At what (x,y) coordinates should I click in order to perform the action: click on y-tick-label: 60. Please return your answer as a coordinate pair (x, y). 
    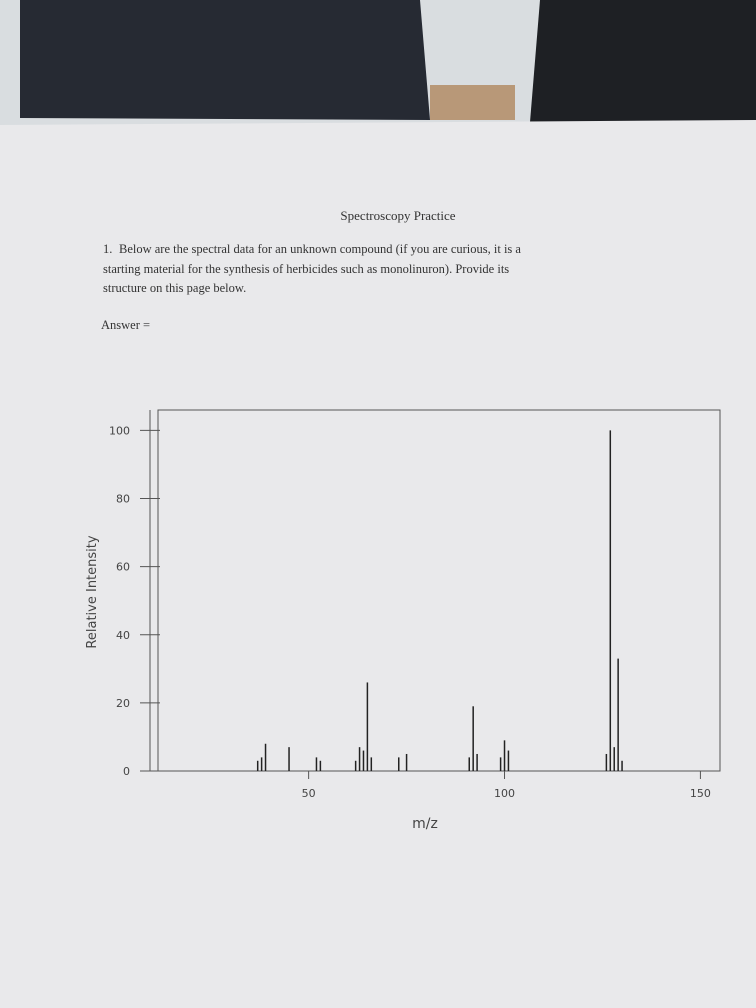
    Looking at the image, I should click on (123, 567).